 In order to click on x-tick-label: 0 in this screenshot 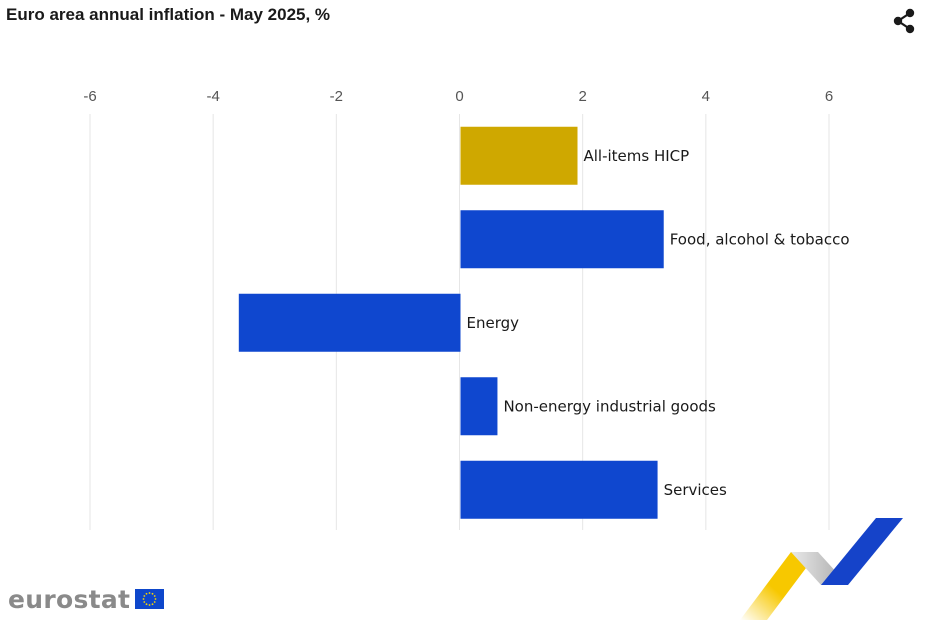, I will do `click(459, 96)`.